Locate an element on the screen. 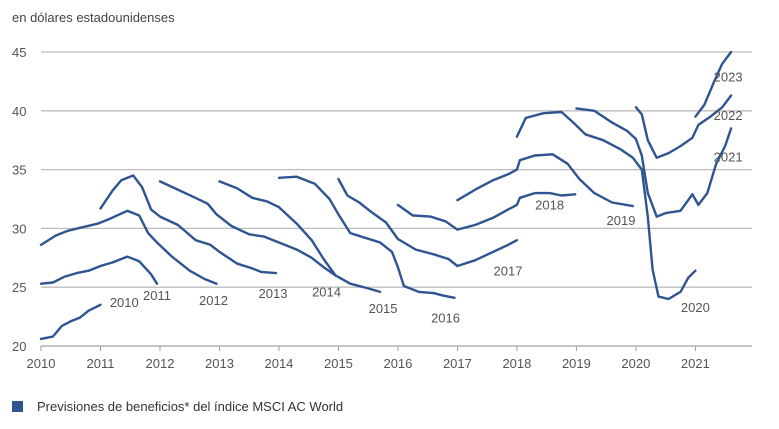 This screenshot has height=429, width=779. x-tick-label-2021: 2021 is located at coordinates (695, 363).